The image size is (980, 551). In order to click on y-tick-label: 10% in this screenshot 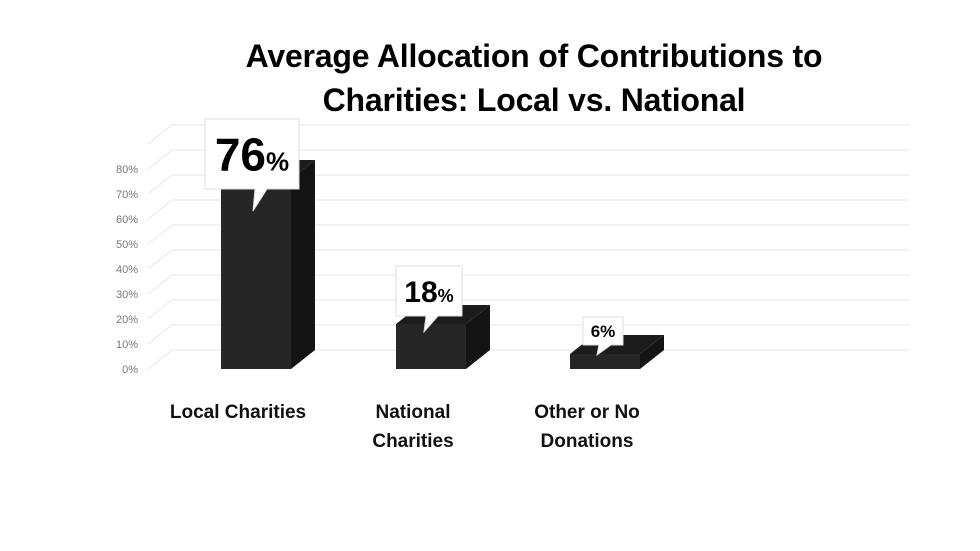, I will do `click(127, 345)`.